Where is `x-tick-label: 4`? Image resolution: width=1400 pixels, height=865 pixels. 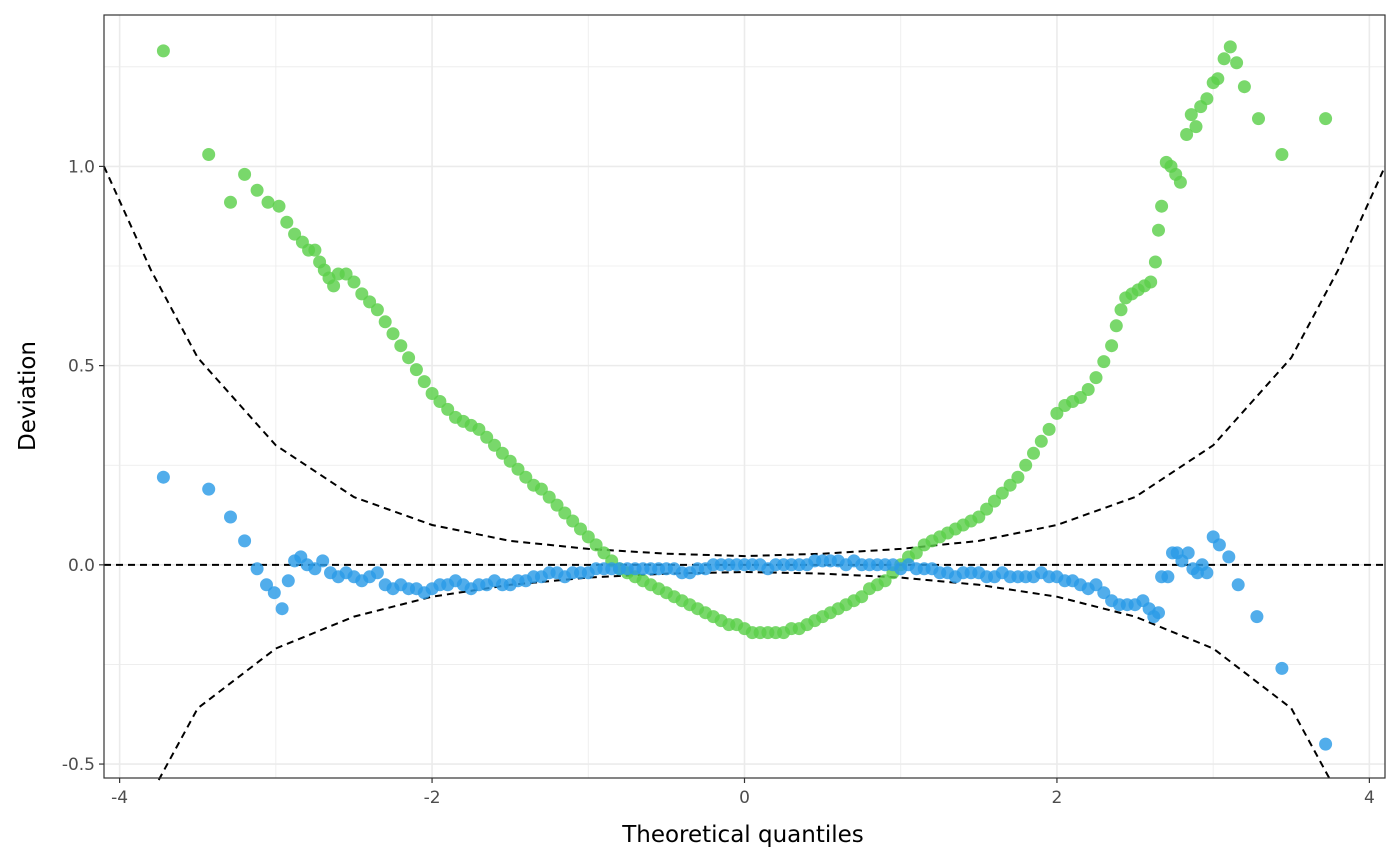
x-tick-label: 4 is located at coordinates (1369, 798).